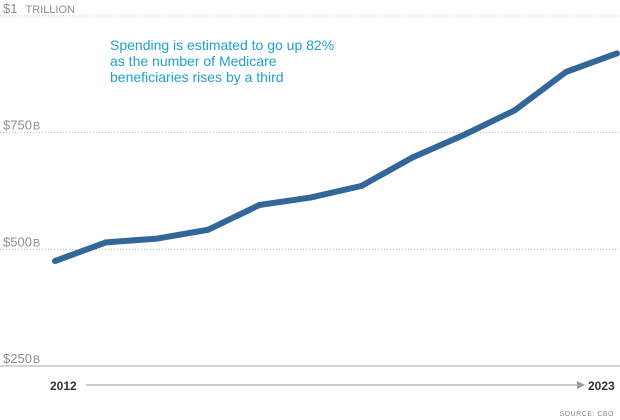 Image resolution: width=620 pixels, height=420 pixels. What do you see at coordinates (63, 386) in the screenshot?
I see `x-axis-start-label: 2012` at bounding box center [63, 386].